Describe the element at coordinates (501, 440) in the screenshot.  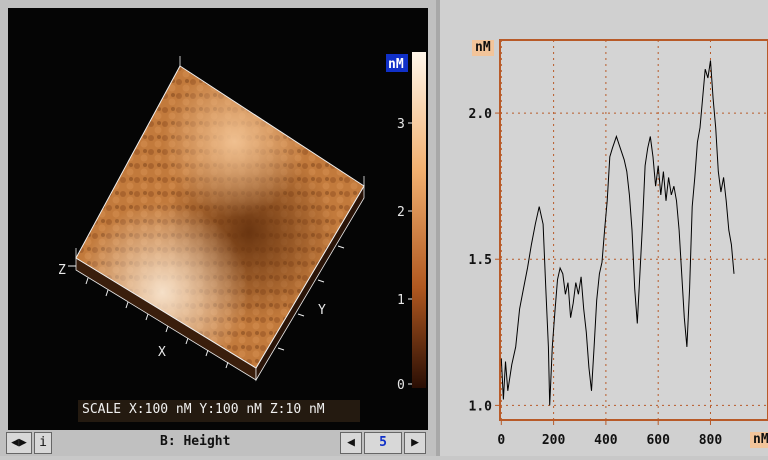
I see `x-tick-label: 0` at that location.